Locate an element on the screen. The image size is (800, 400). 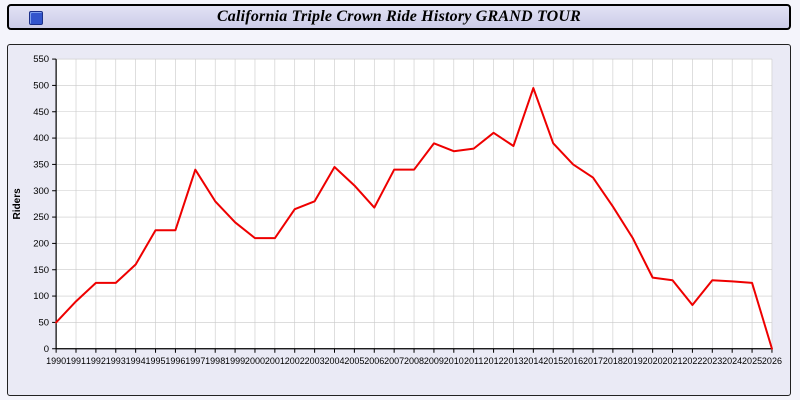
svg-text: 350 is located at coordinates (41, 164).